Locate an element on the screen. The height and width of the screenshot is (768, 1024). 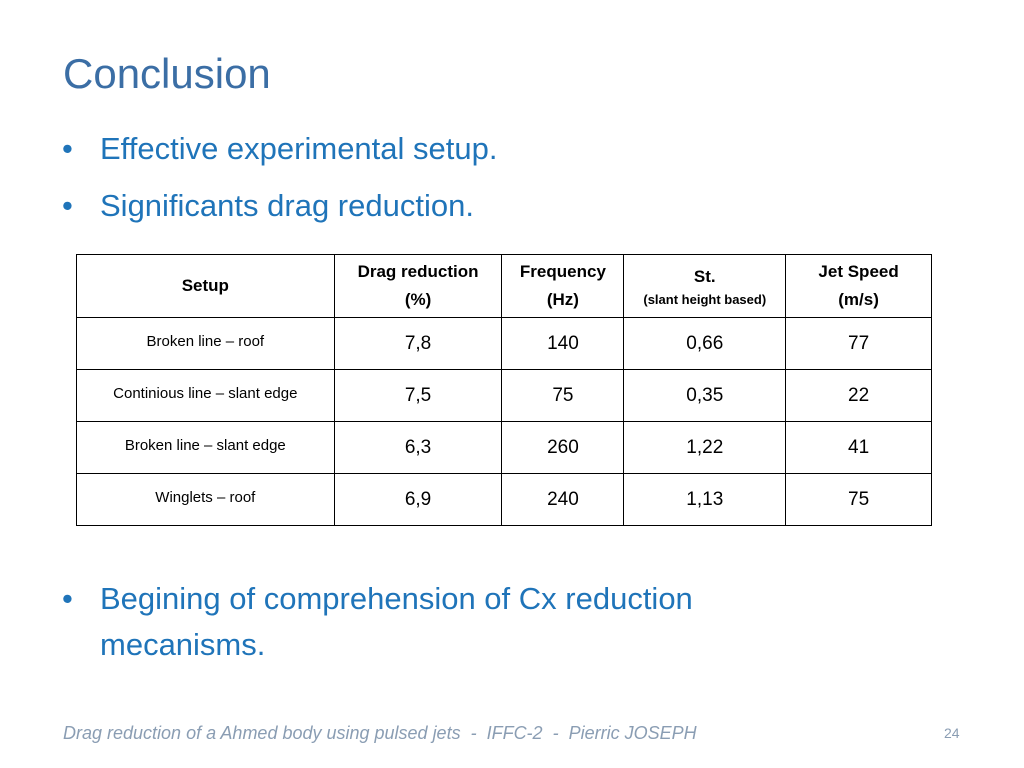
bullet-text: Significants drag reduction. is located at coordinates (287, 205).